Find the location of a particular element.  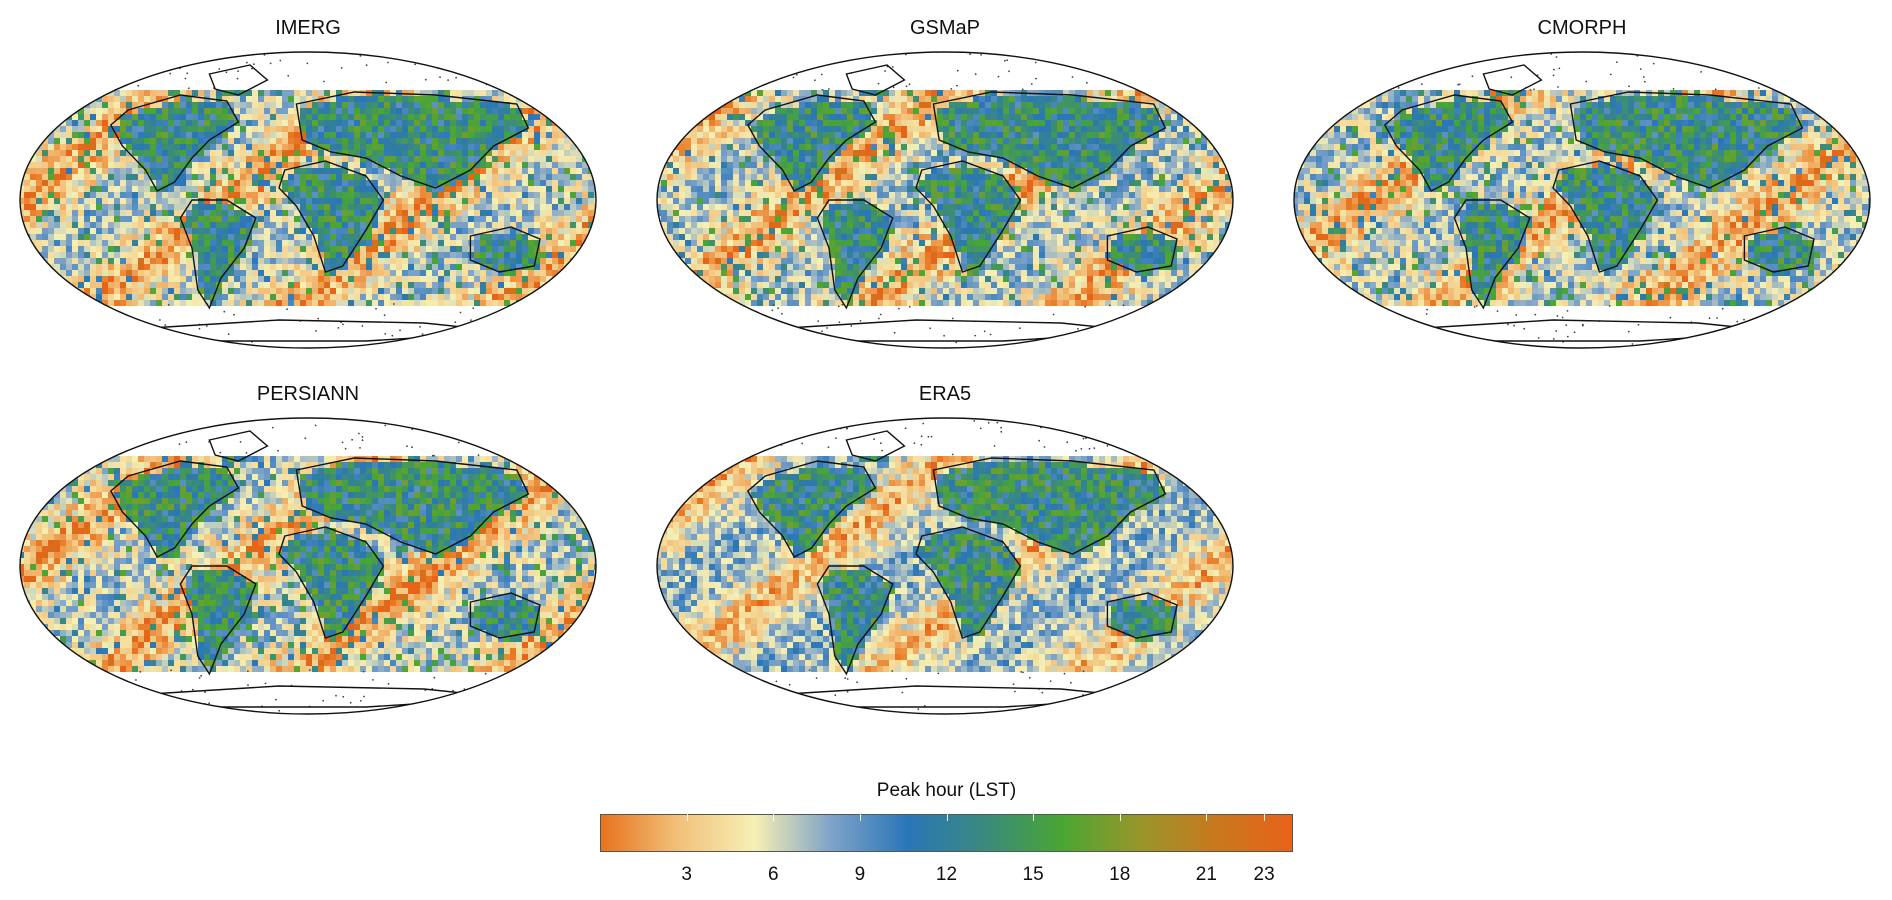

colorbar-tick-label: 12 is located at coordinates (946, 874).